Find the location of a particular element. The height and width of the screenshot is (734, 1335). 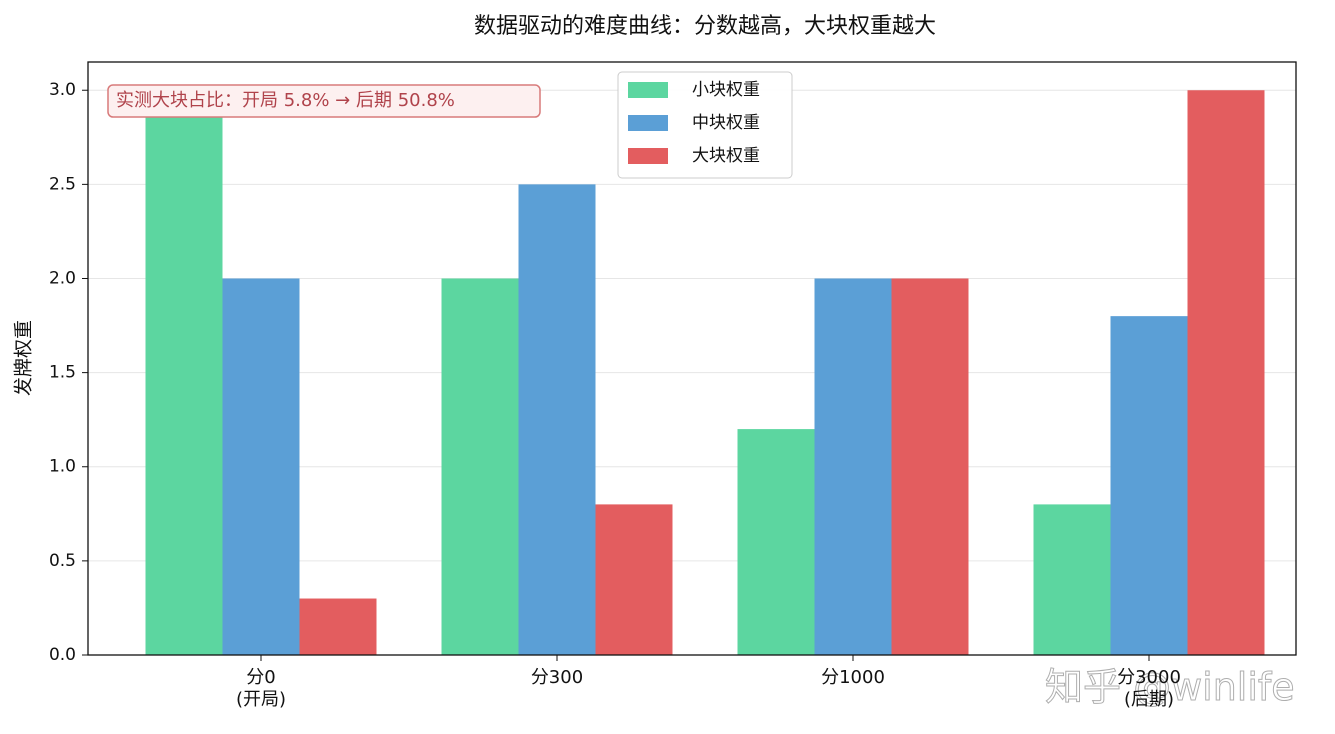

y-tick-label: 1.5 is located at coordinates (62, 373).